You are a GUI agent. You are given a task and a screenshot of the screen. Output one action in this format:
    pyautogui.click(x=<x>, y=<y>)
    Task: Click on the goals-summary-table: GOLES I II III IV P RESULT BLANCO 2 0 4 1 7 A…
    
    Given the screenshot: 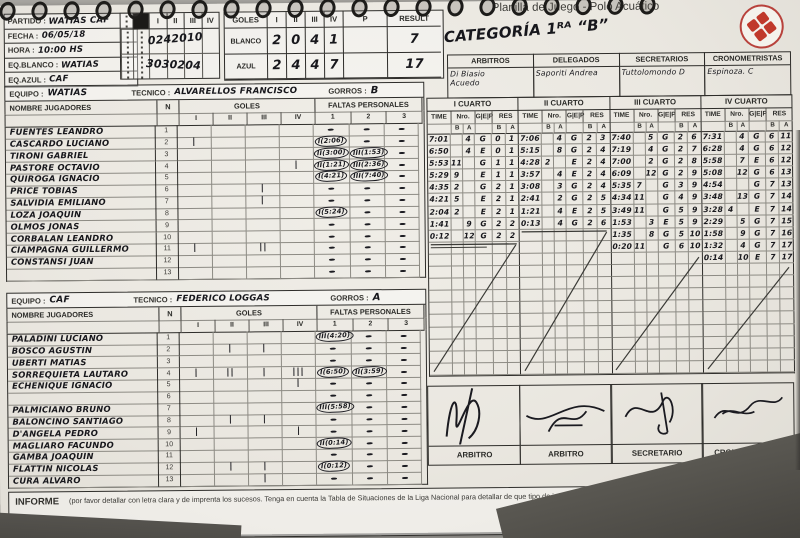 What is the action you would take?
    pyautogui.click(x=334, y=45)
    